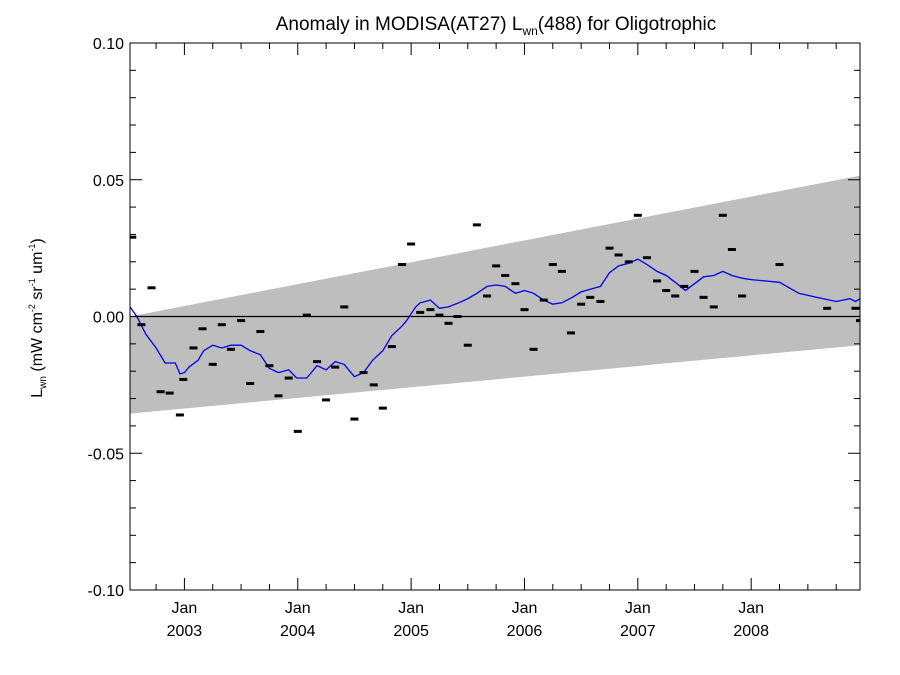  I want to click on x-tick-label-year: 2006, so click(525, 631).